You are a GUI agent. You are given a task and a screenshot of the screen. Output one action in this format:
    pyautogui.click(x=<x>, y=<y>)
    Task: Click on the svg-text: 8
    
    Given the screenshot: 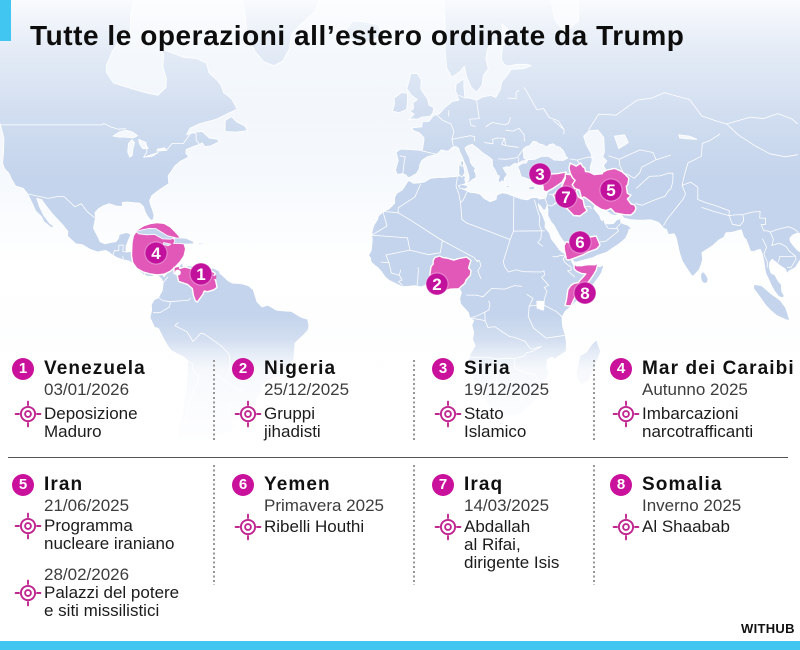 What is the action you would take?
    pyautogui.click(x=584, y=293)
    